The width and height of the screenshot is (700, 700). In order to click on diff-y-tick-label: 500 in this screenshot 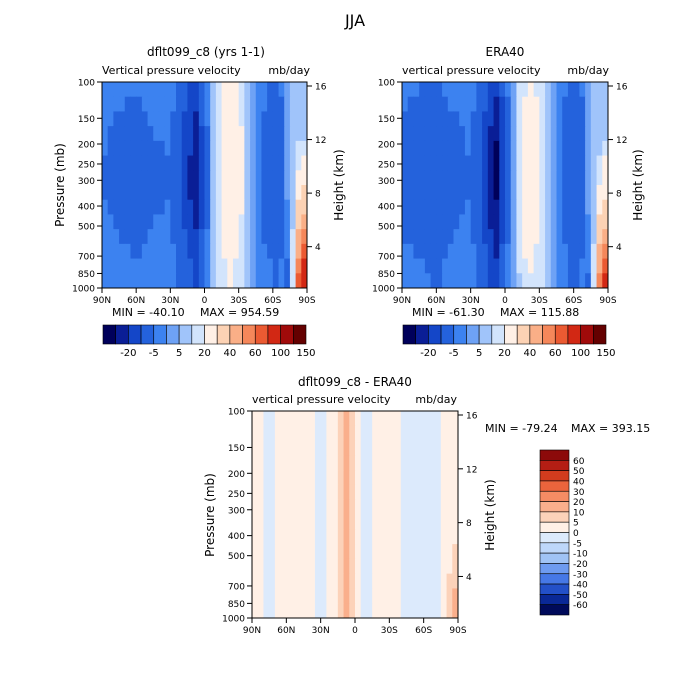, I will do `click(236, 557)`.